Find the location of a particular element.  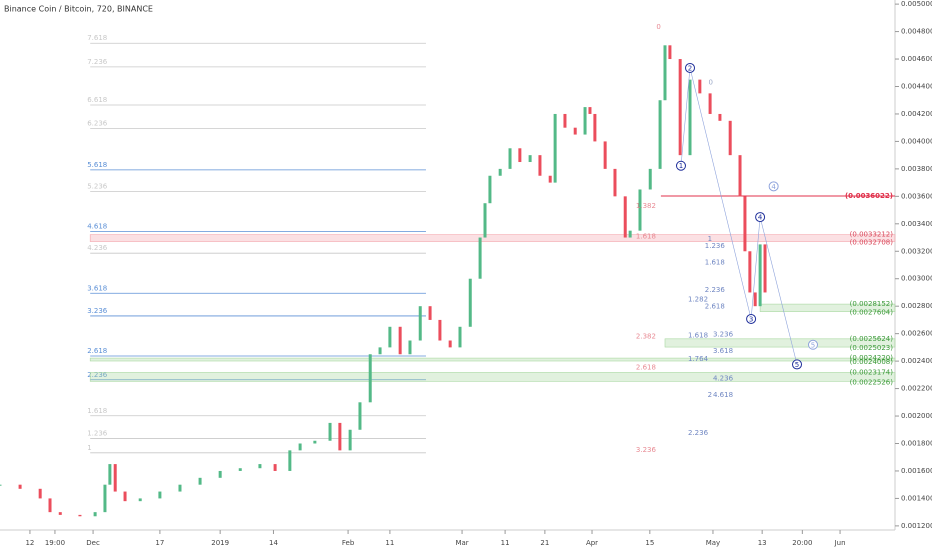

y-tick-label: 0.0030000 is located at coordinates (916, 279).